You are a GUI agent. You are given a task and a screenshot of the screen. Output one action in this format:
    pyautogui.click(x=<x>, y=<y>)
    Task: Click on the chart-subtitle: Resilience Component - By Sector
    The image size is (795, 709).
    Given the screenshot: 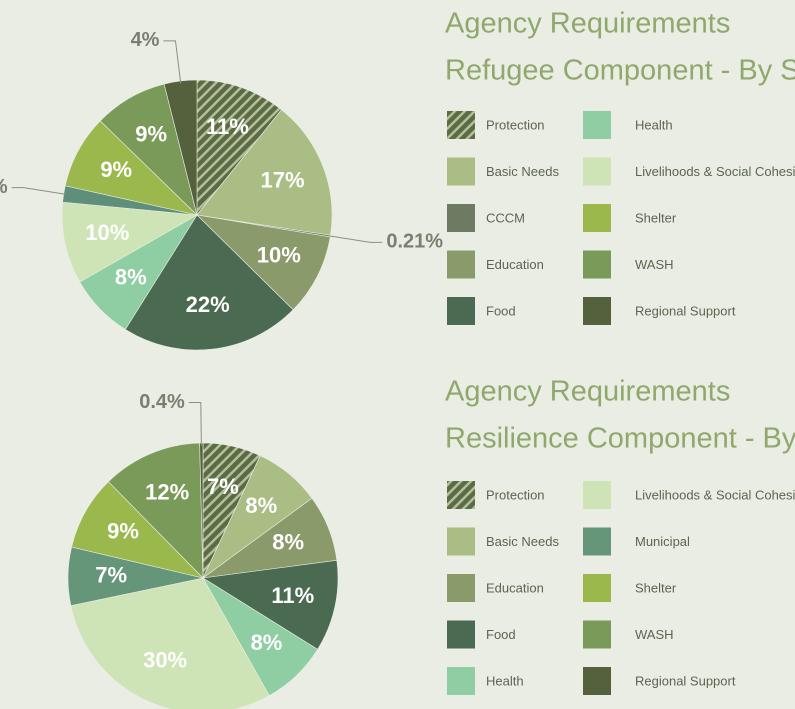 What is the action you would take?
    pyautogui.click(x=620, y=439)
    